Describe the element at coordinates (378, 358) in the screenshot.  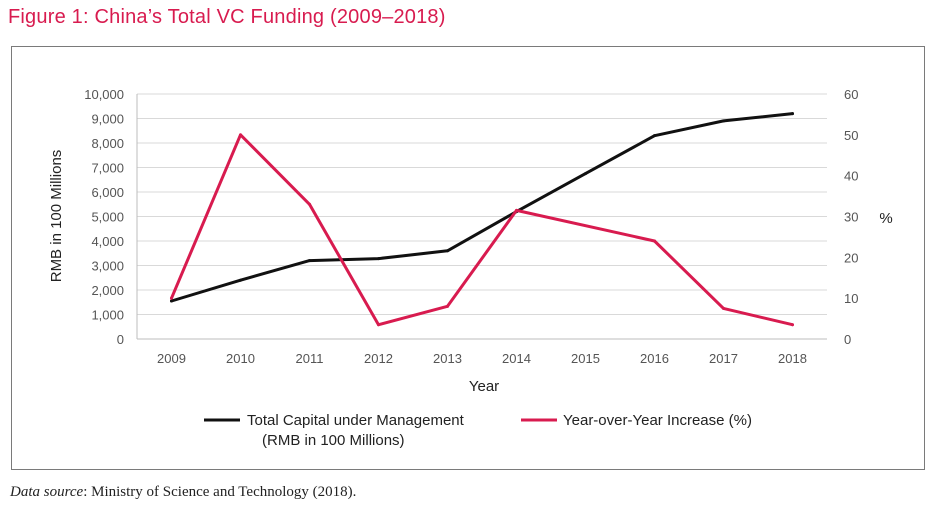
I see `x-tick-label: 2012` at that location.